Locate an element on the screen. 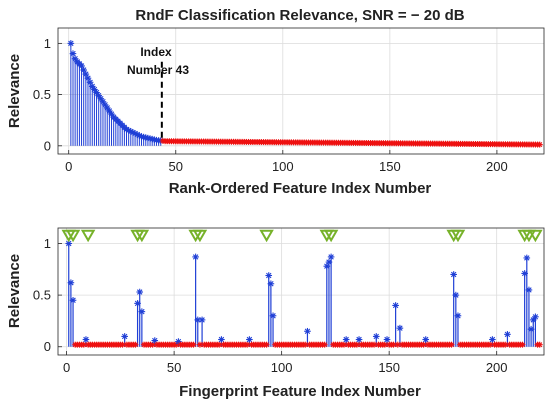 This screenshot has width=550, height=407. top-y-tick-labels: 00.51 is located at coordinates (42, 94).